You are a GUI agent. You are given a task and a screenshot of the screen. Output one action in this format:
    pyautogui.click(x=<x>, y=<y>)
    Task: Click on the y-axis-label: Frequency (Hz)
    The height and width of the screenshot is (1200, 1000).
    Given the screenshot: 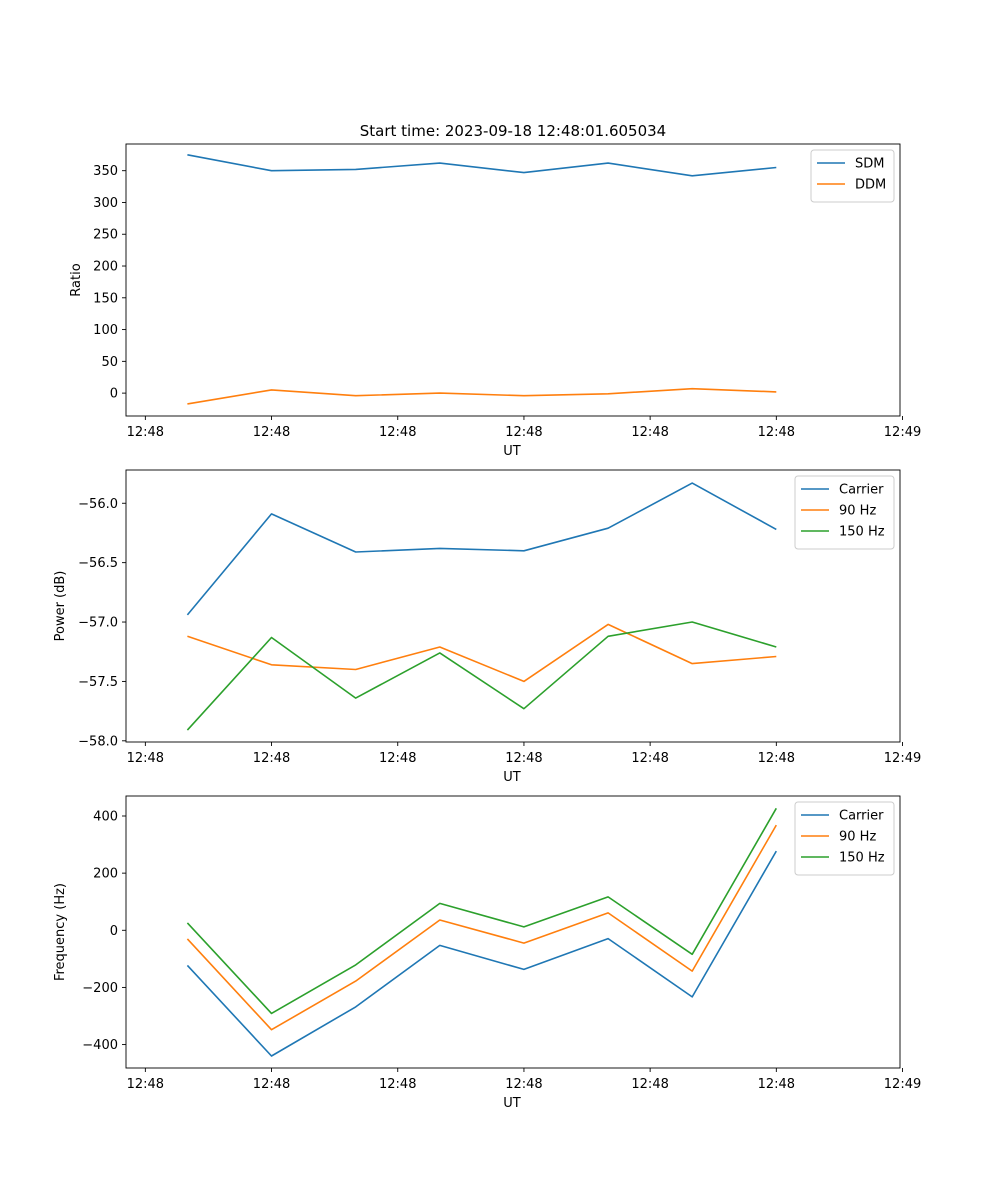 What is the action you would take?
    pyautogui.click(x=60, y=932)
    